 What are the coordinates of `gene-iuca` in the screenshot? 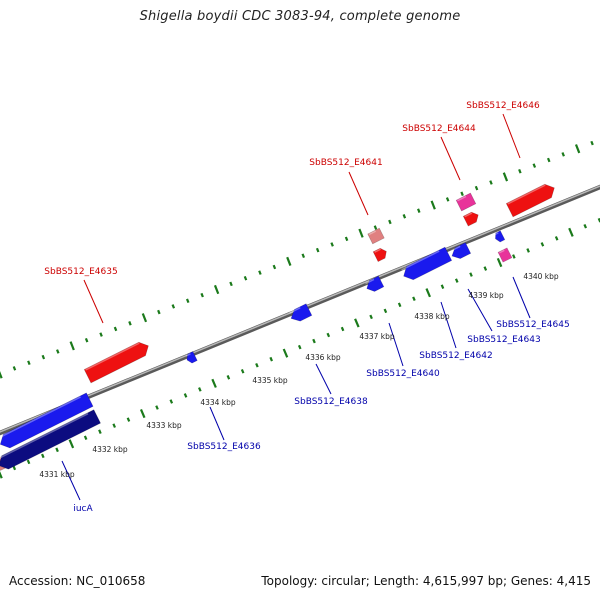 It's located at (50, 439).